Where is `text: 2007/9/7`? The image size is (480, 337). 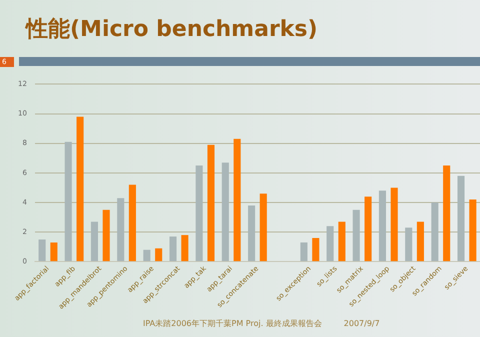 text: 2007/9/7 is located at coordinates (362, 323).